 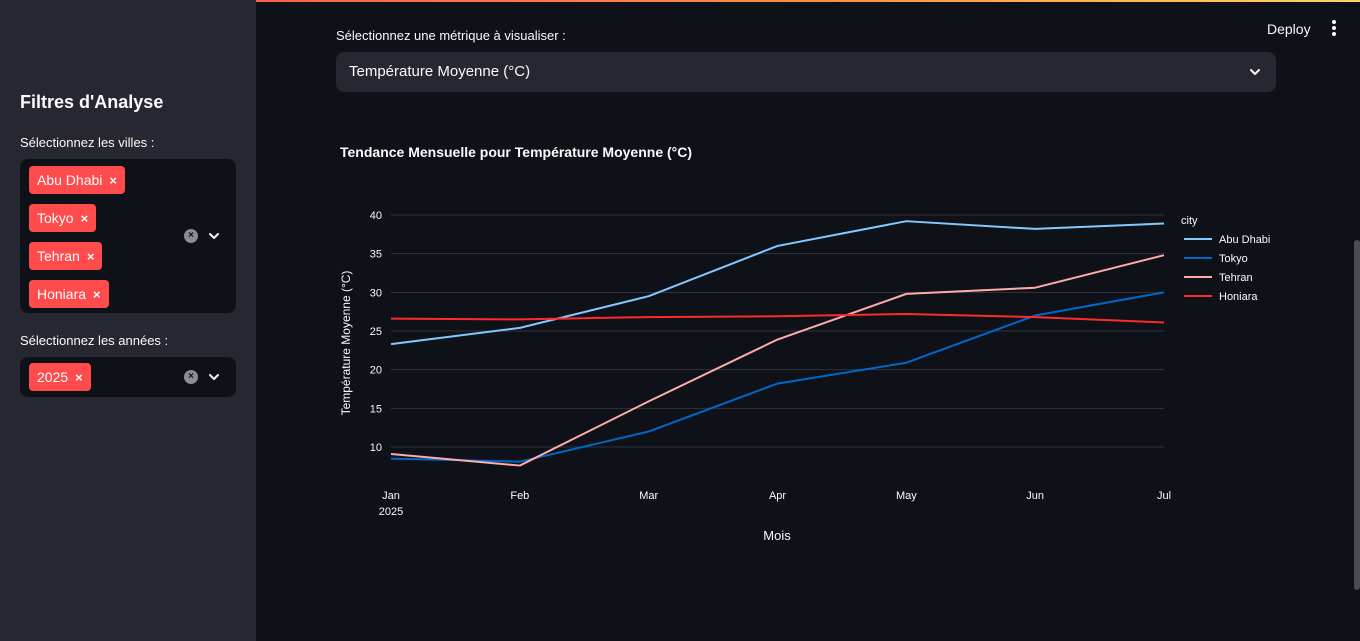 What do you see at coordinates (1238, 297) in the screenshot?
I see `legend-item-label: Honiara` at bounding box center [1238, 297].